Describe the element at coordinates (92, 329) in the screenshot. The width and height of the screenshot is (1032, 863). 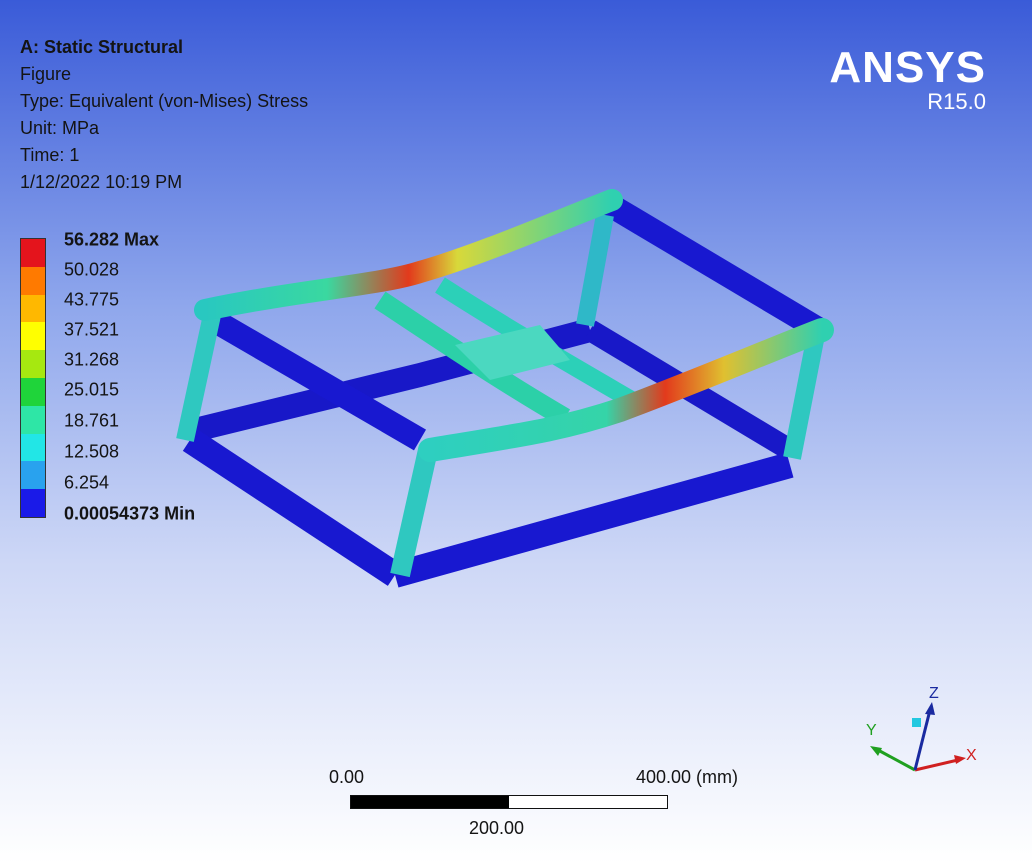
I see `legend-label: 37.521` at that location.